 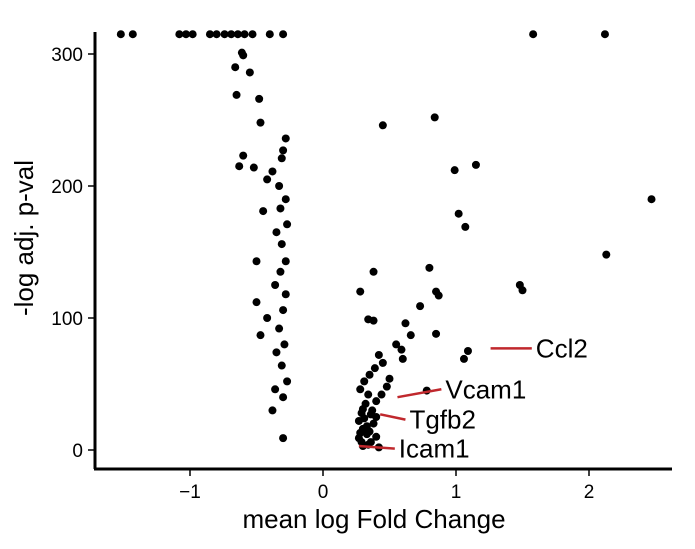 What do you see at coordinates (77, 451) in the screenshot?
I see `y-tick-label: 0` at bounding box center [77, 451].